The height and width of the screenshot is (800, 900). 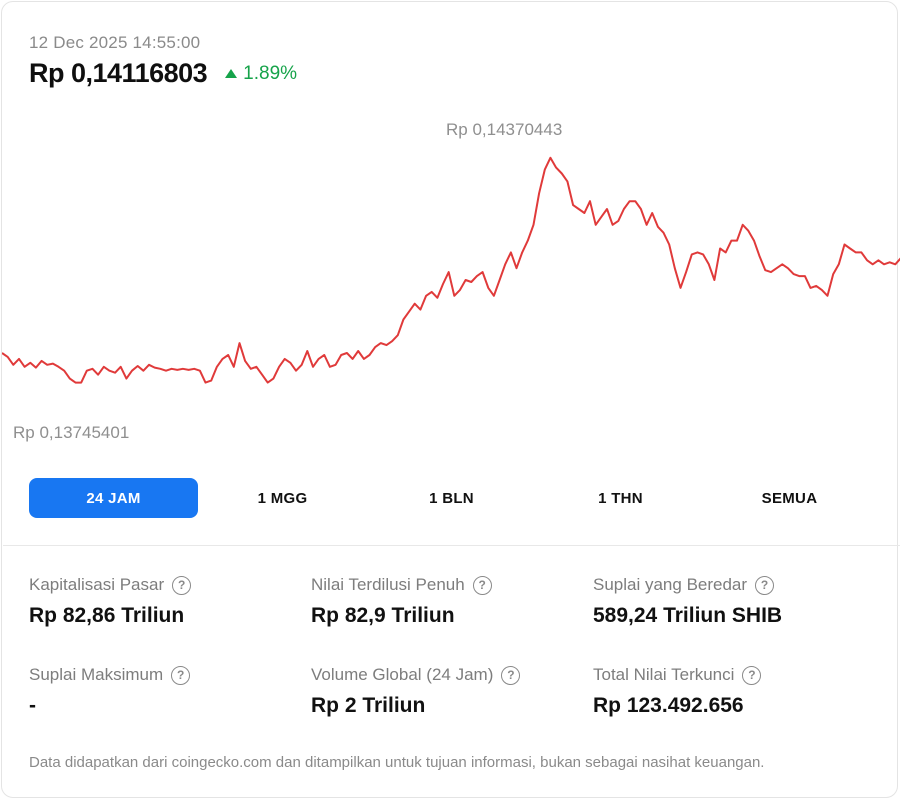 I want to click on range-tab-1-thn: 1 THN, so click(x=620, y=498).